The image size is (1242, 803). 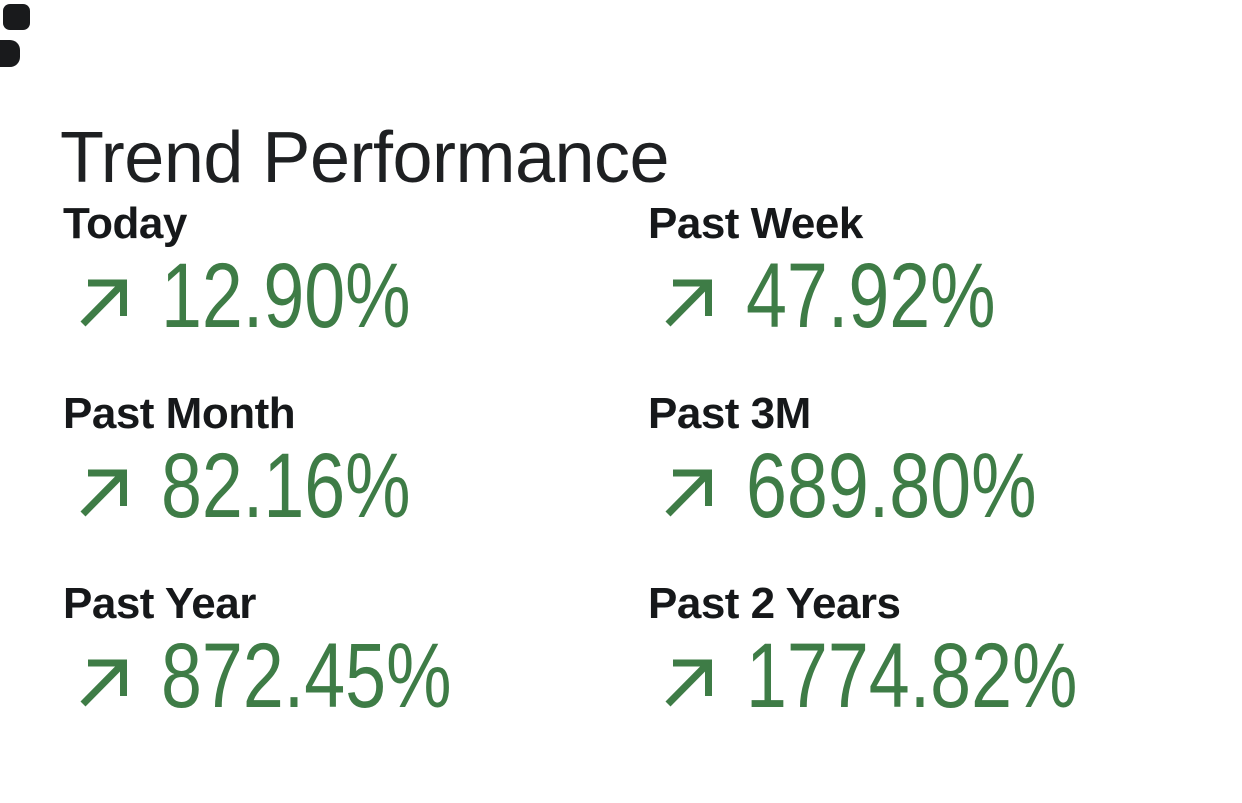 I want to click on metric-cell: Past Year 872.45%, so click(x=355, y=674).